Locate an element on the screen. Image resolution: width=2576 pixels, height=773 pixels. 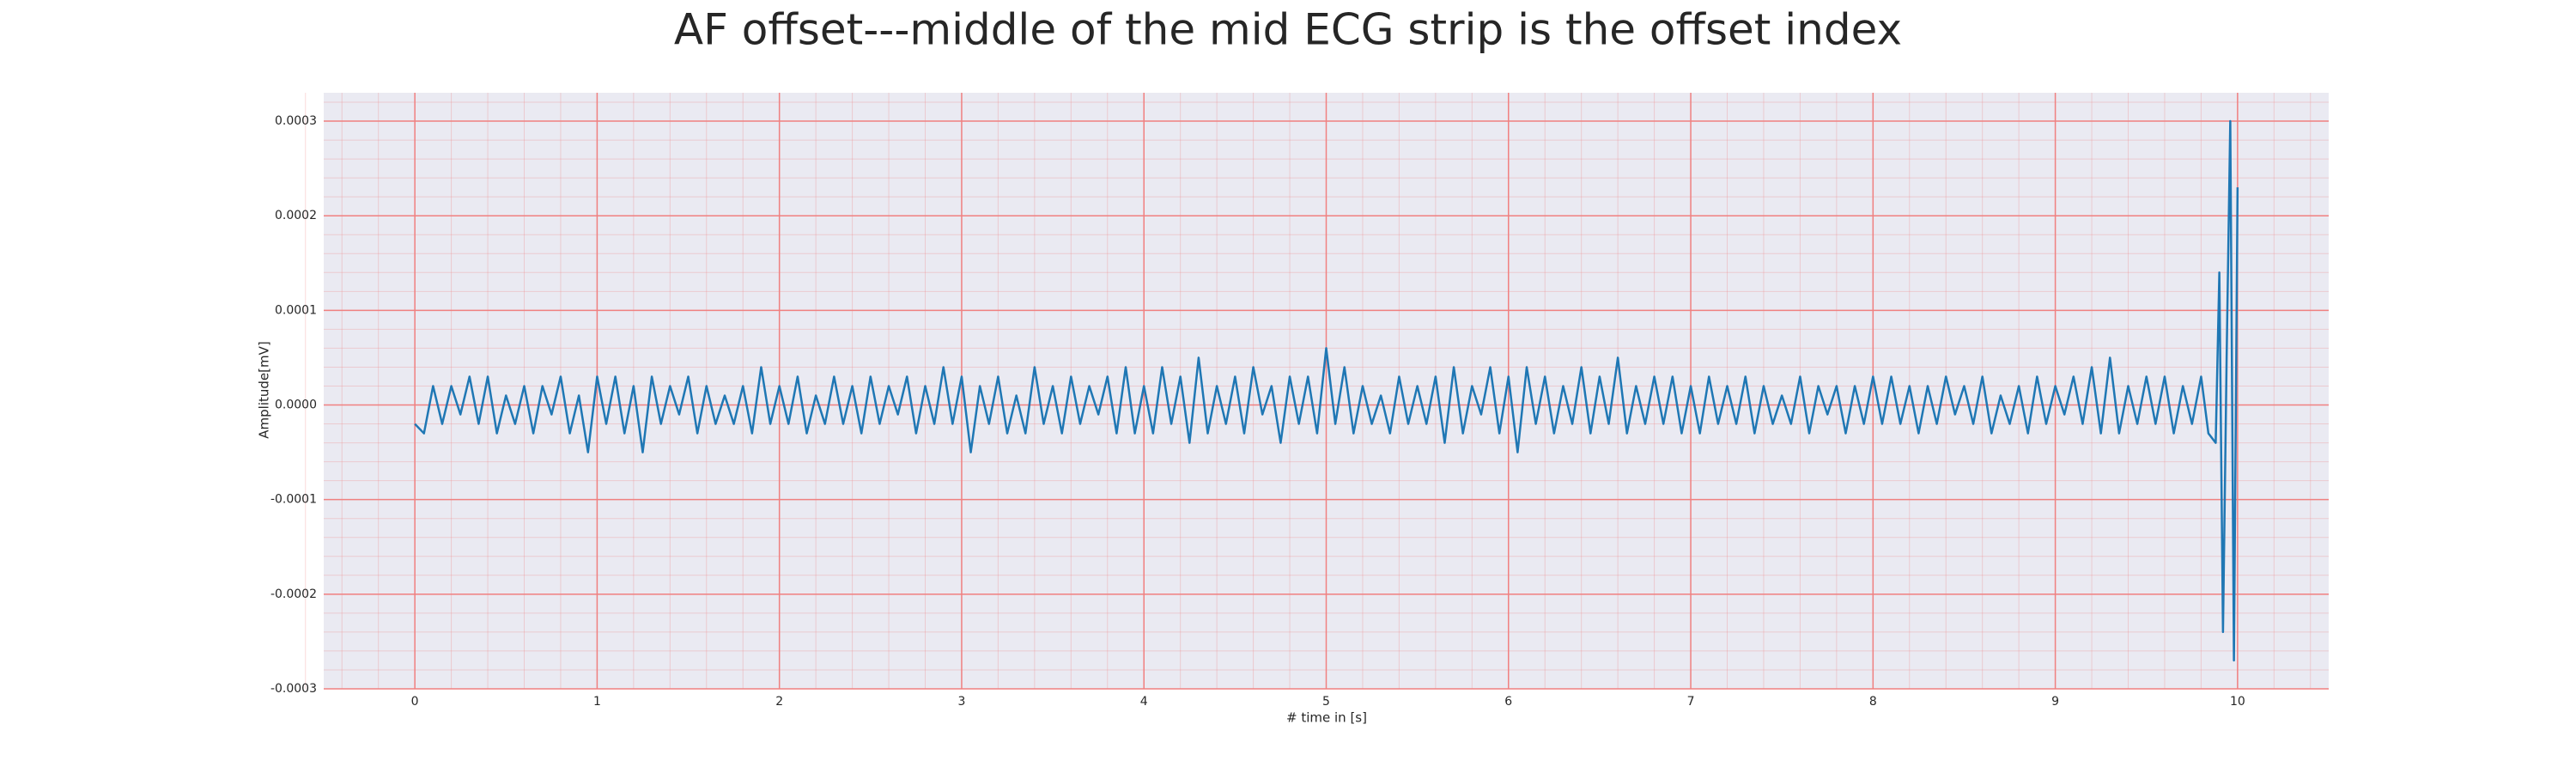
x-tick-label: 8 is located at coordinates (1873, 702).